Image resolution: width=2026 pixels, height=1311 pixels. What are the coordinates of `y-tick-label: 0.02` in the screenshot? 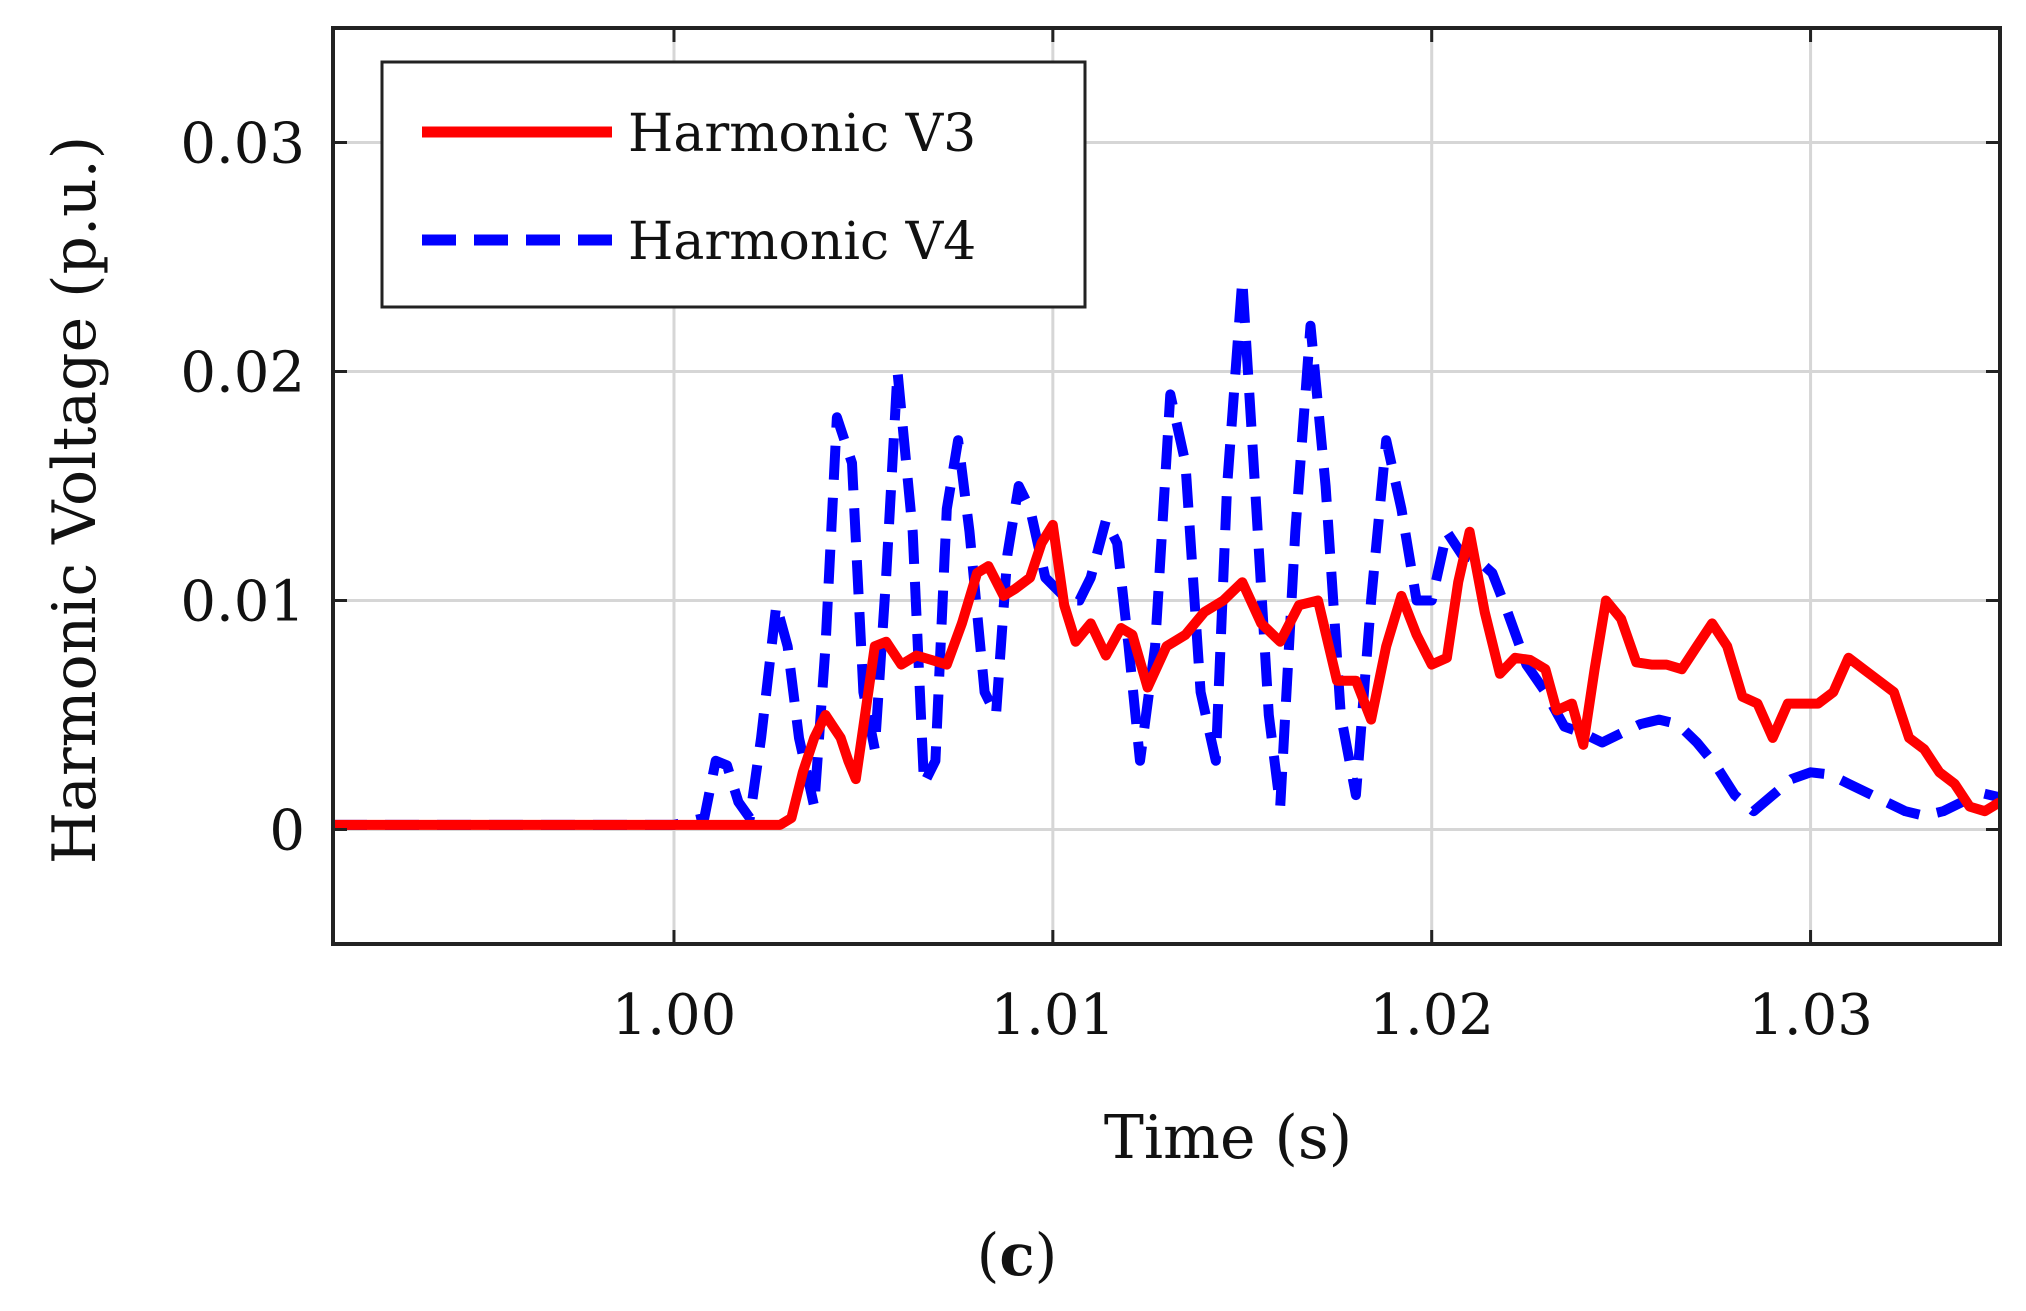 It's located at (242, 373).